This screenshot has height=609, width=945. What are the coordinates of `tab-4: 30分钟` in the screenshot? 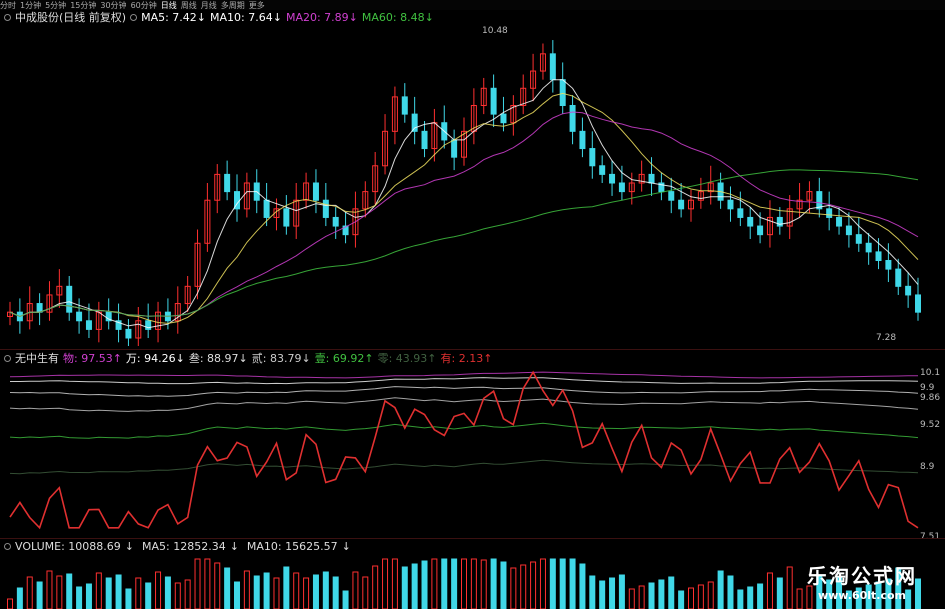 It's located at (113, 5).